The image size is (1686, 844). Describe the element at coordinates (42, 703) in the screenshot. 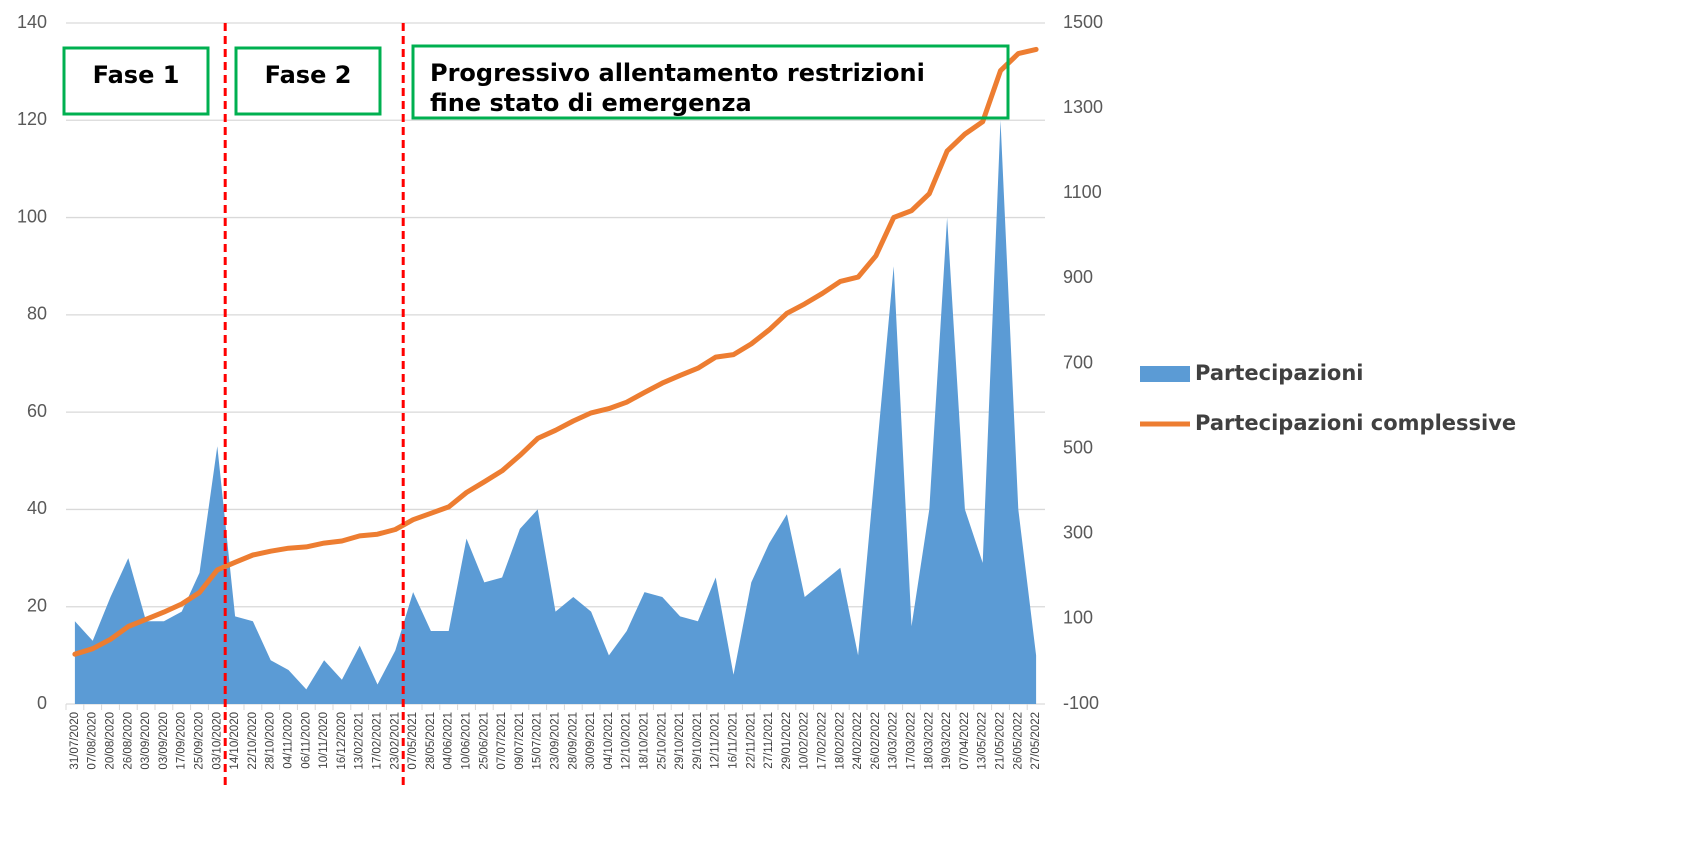

I see `y-tick-label: 0` at that location.